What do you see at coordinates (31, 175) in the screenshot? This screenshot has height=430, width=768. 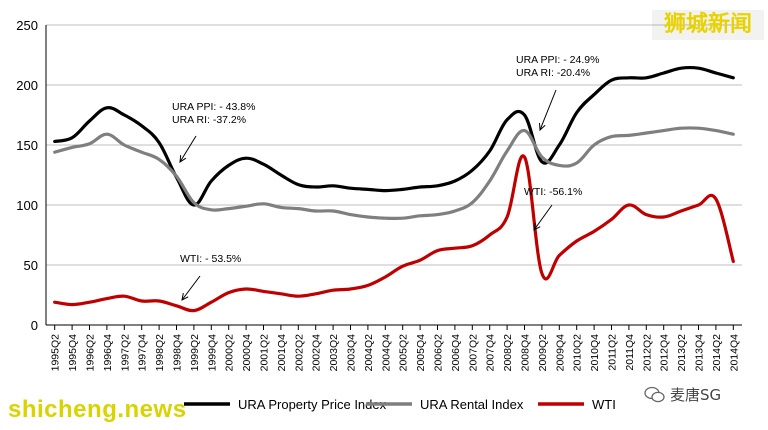 I see `y-axis: 0 50 100 150 200 250` at bounding box center [31, 175].